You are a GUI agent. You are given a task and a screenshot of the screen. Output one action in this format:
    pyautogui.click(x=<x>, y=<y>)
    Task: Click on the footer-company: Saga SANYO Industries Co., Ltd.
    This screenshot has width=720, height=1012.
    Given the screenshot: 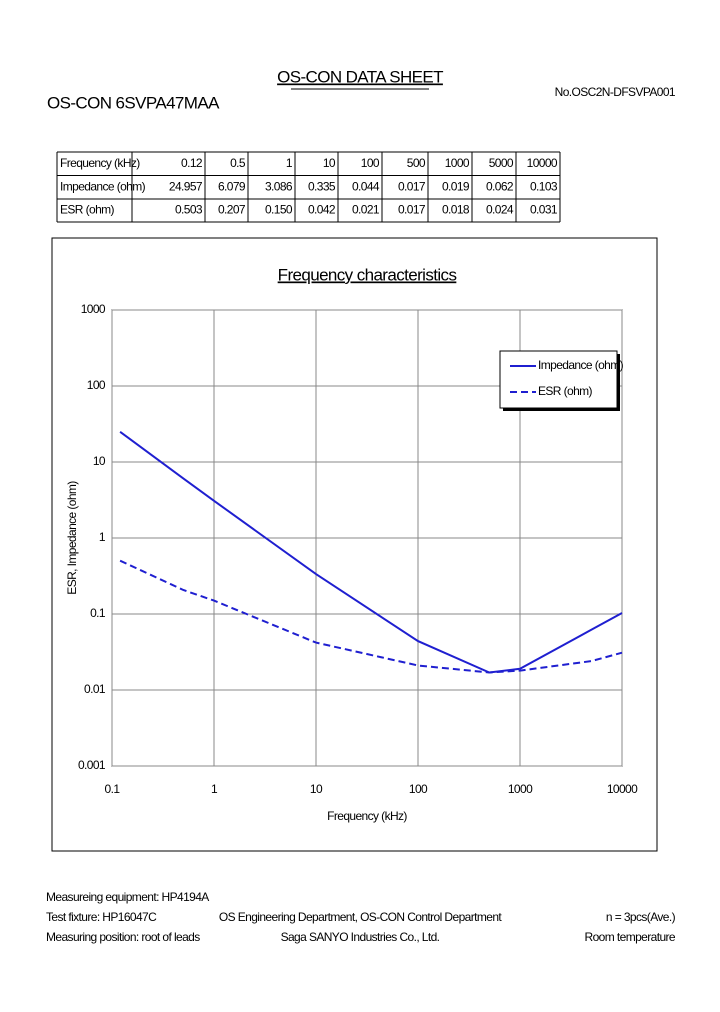 What is the action you would take?
    pyautogui.click(x=360, y=937)
    